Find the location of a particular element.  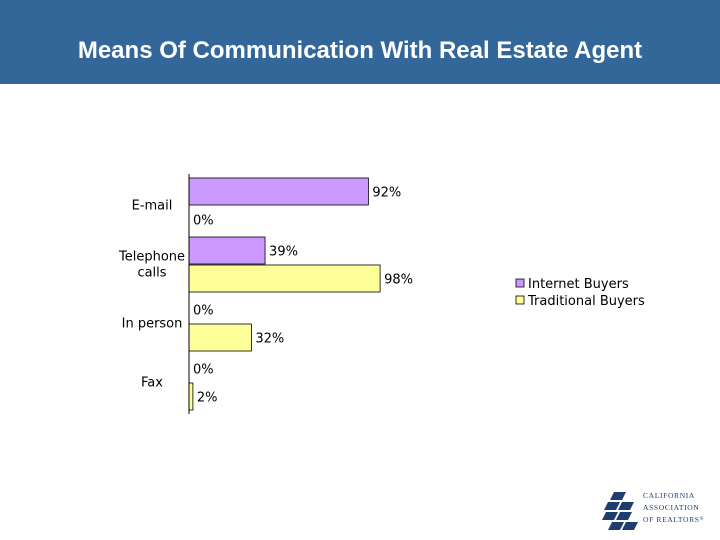

category-label: Telephone is located at coordinates (151, 257).